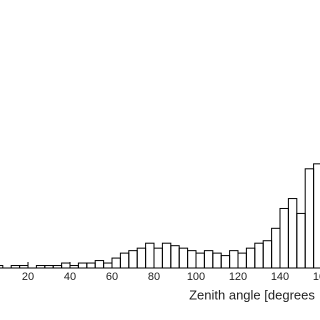 Image resolution: width=320 pixels, height=320 pixels. Describe the element at coordinates (154, 277) in the screenshot. I see `x-tick-label: 80` at that location.